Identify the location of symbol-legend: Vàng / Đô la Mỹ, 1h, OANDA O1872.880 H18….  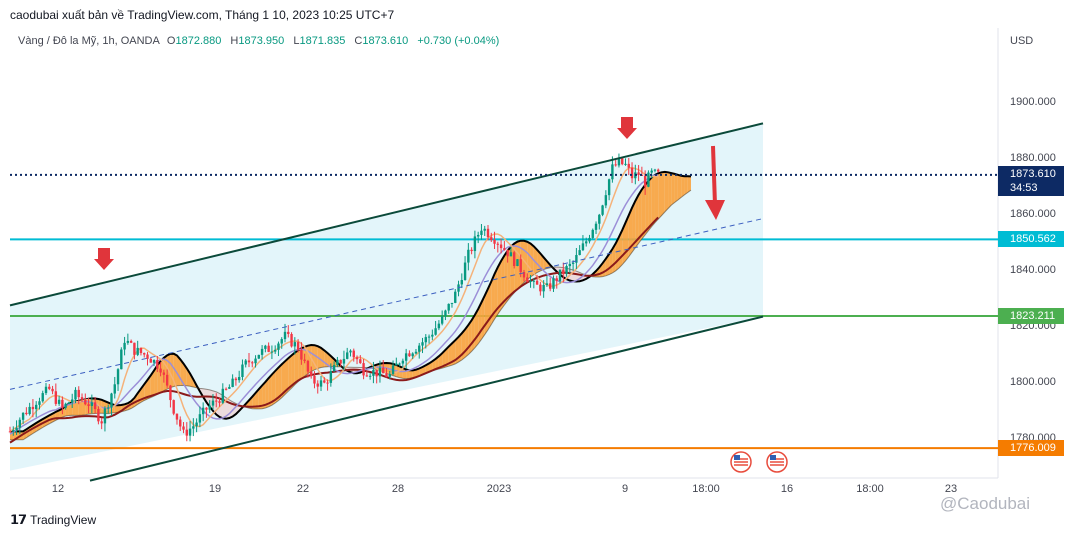
(258, 41).